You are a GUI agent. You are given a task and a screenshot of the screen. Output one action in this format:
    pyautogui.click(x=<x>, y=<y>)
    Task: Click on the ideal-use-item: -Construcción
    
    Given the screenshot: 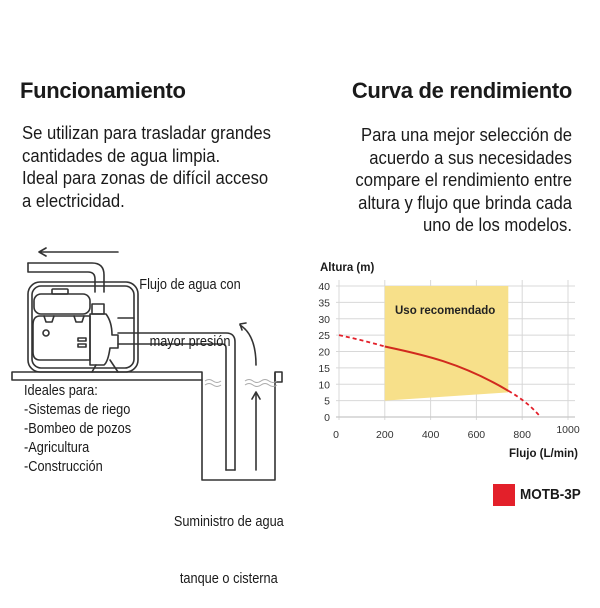 What is the action you would take?
    pyautogui.click(x=63, y=467)
    